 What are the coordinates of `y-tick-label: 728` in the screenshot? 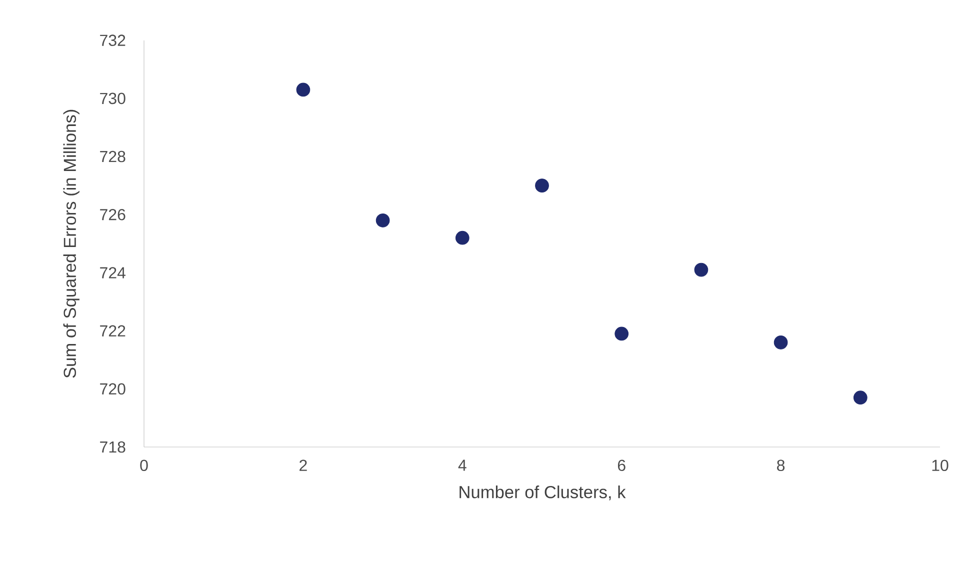 It's located at (113, 156).